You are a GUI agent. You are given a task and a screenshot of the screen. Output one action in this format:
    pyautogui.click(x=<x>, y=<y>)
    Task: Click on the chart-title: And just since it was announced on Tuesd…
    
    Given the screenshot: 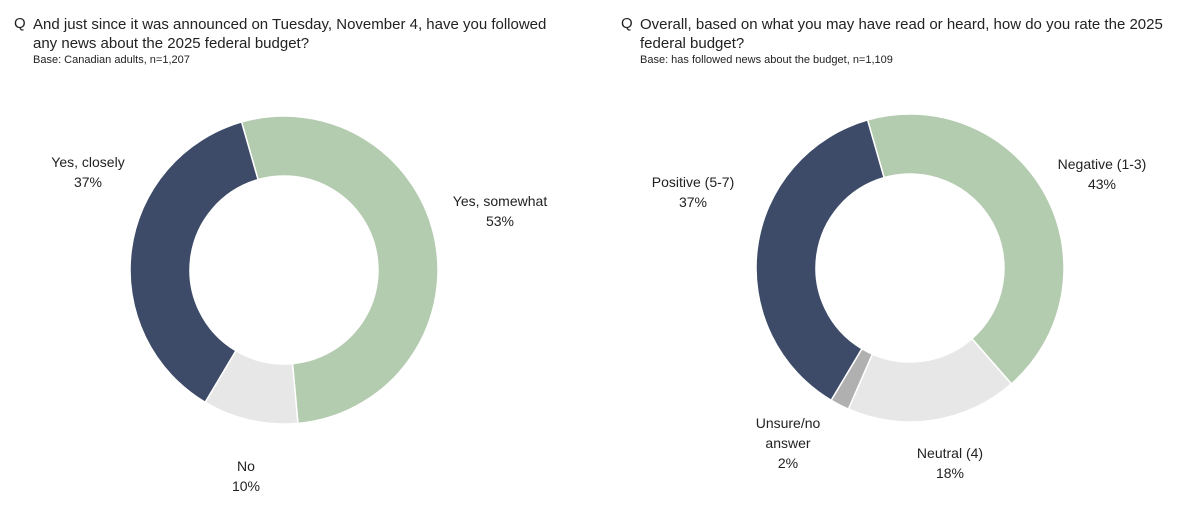 What is the action you would take?
    pyautogui.click(x=290, y=34)
    